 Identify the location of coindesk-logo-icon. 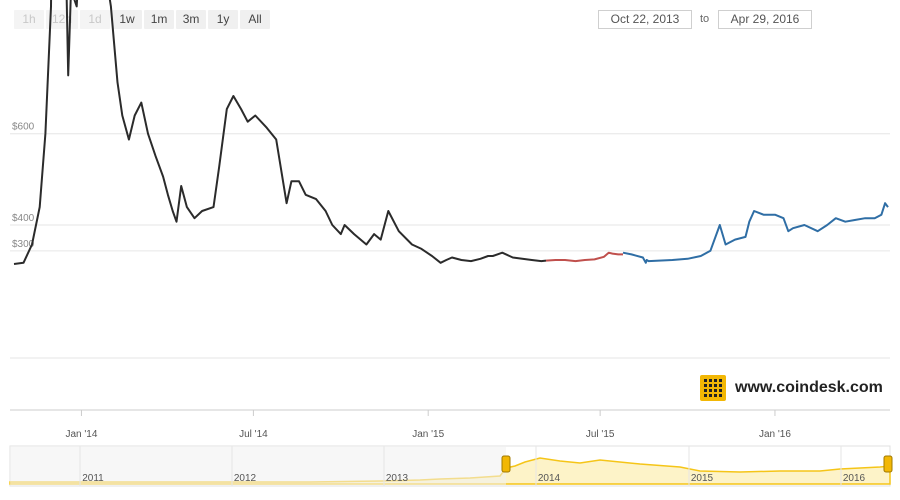
(713, 388).